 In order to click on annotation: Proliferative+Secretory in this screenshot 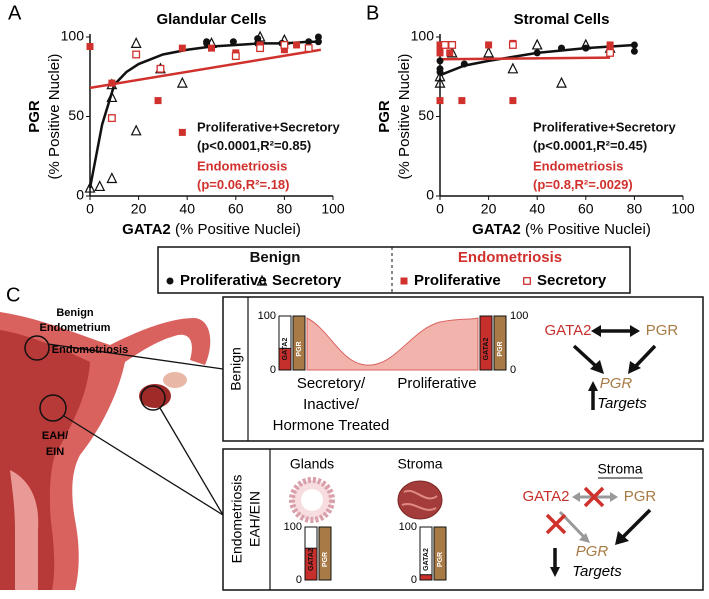, I will do `click(604, 126)`.